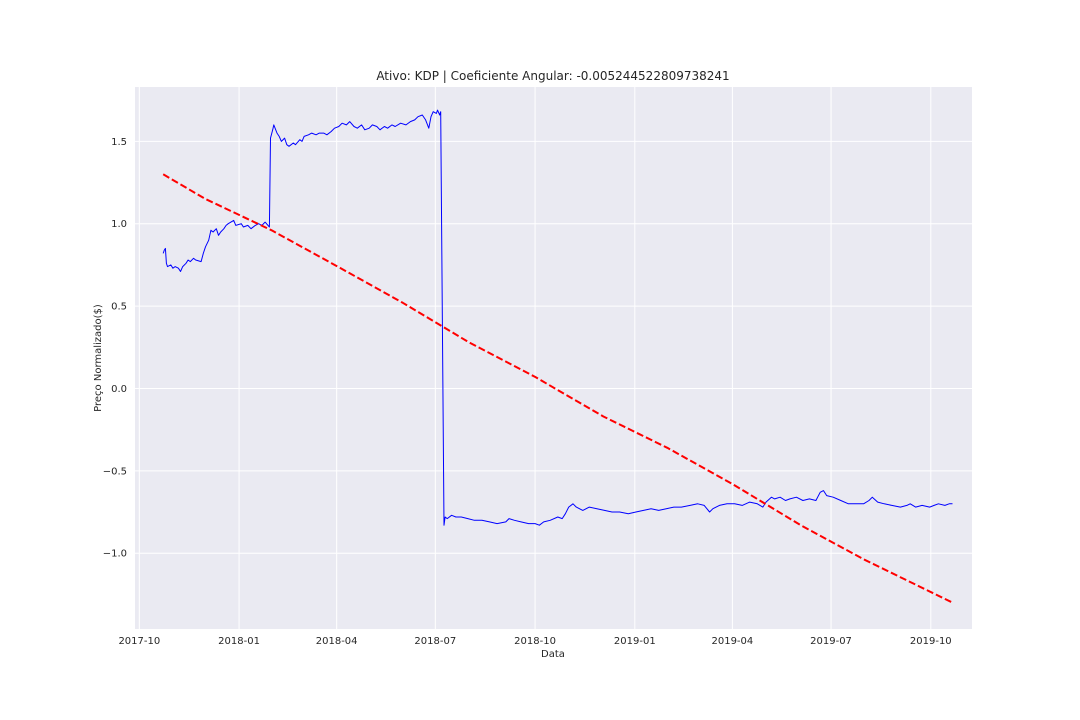  What do you see at coordinates (831, 641) in the screenshot?
I see `x-tick-label: 2019-07` at bounding box center [831, 641].